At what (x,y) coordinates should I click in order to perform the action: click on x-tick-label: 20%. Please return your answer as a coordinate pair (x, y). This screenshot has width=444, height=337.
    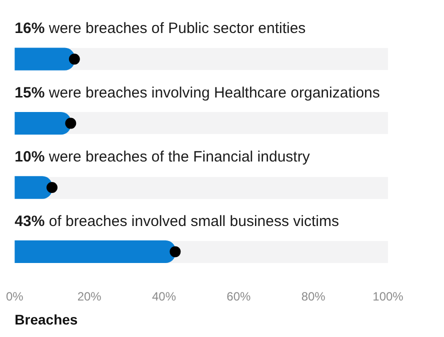
    Looking at the image, I should click on (89, 296).